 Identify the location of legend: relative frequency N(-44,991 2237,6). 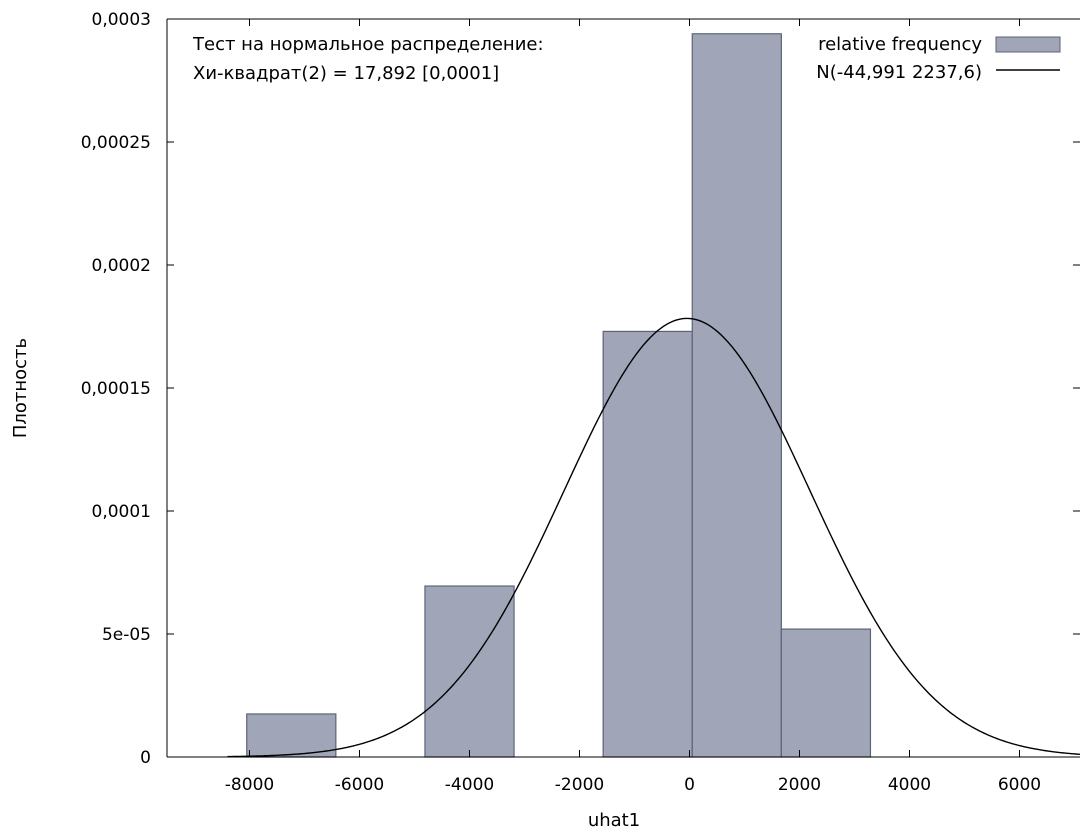
(938, 58).